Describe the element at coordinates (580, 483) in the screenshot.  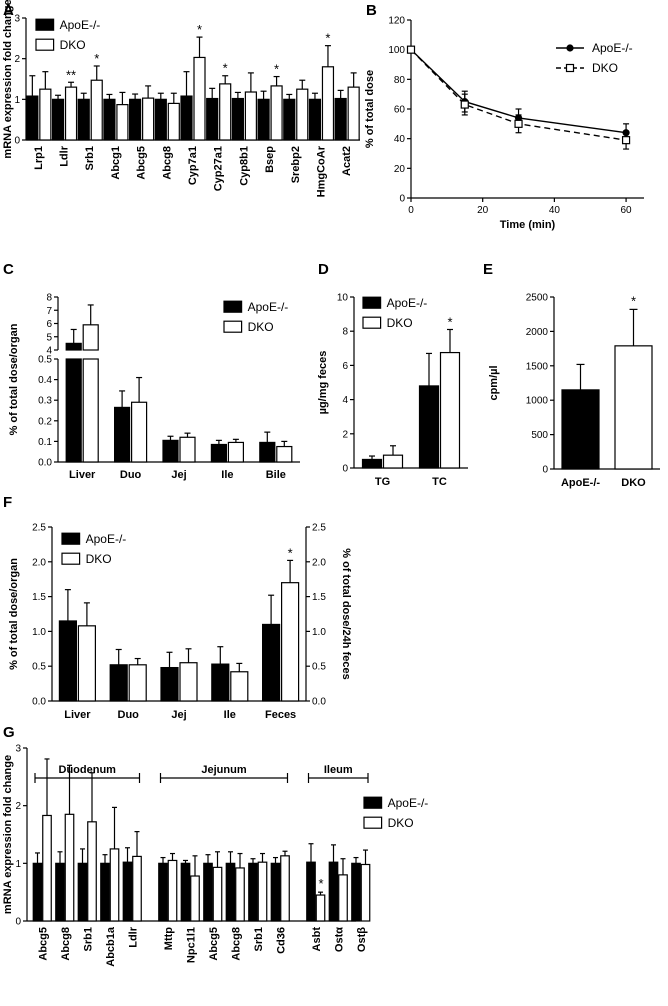
I see `x-tick-label: ApoE-/-` at that location.